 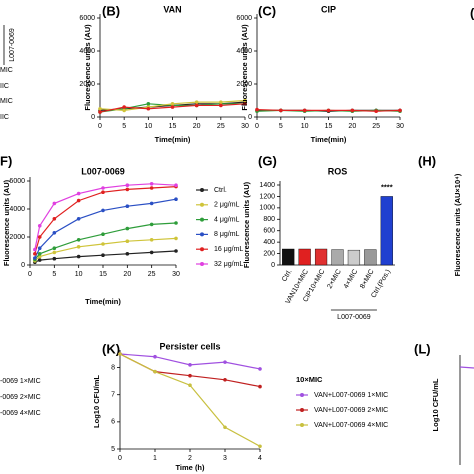 I want to click on y-tick-label: 6000, so click(x=17, y=181).